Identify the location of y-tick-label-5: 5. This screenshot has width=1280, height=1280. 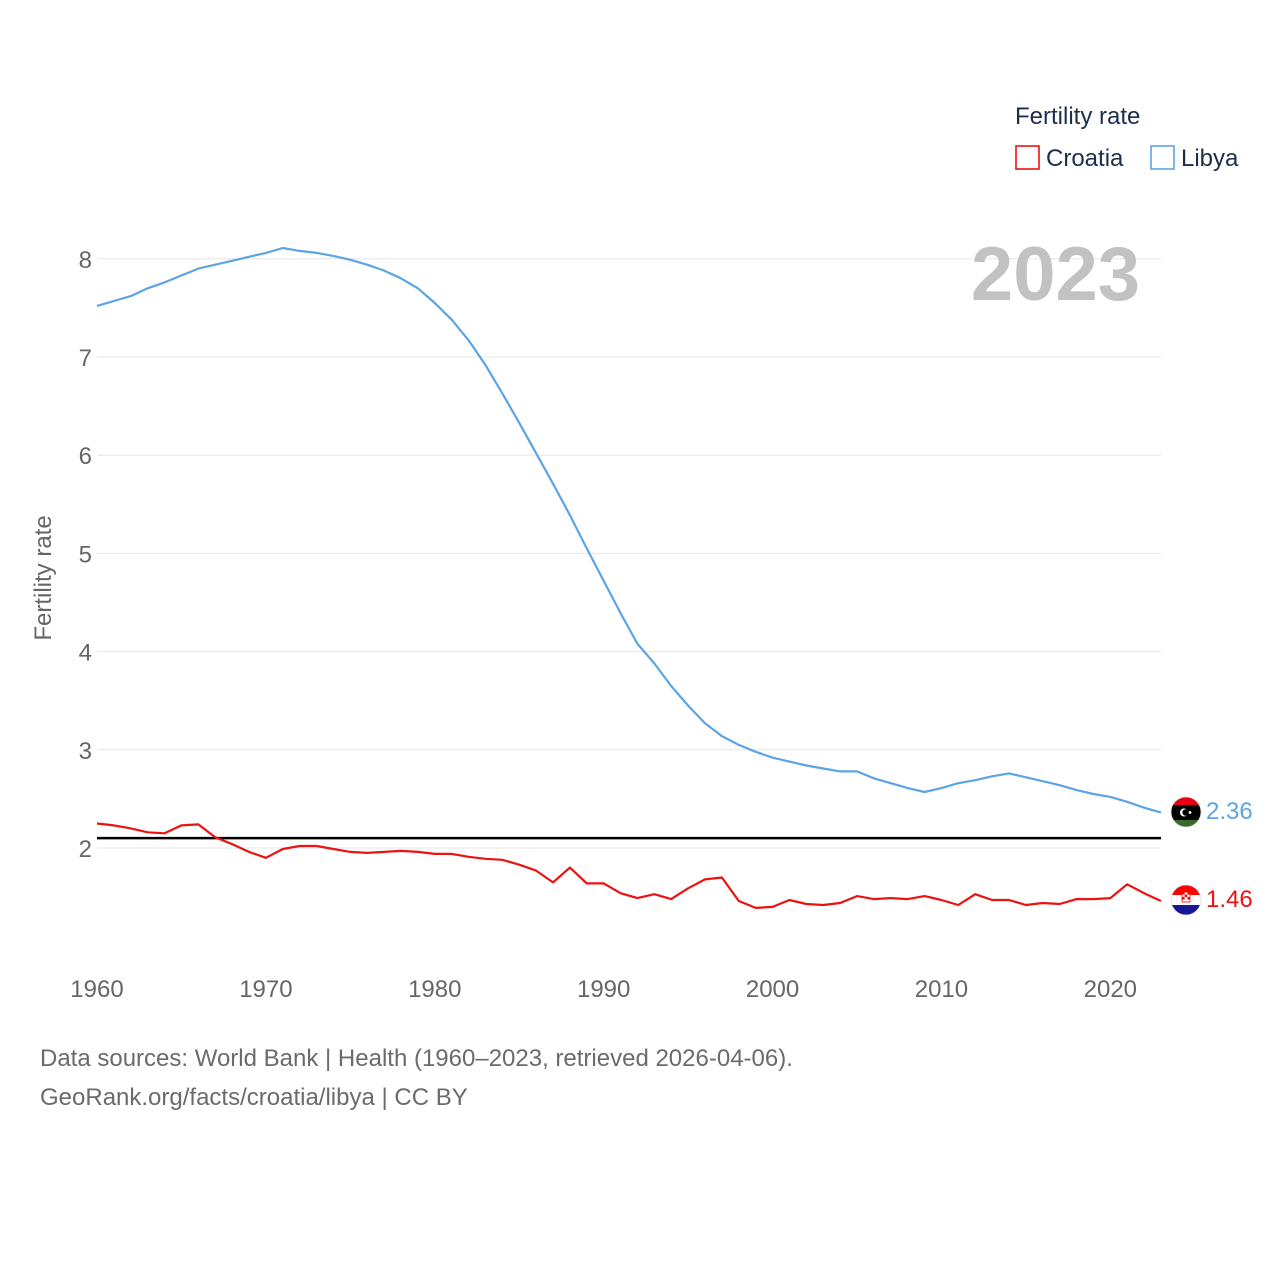
(85, 554).